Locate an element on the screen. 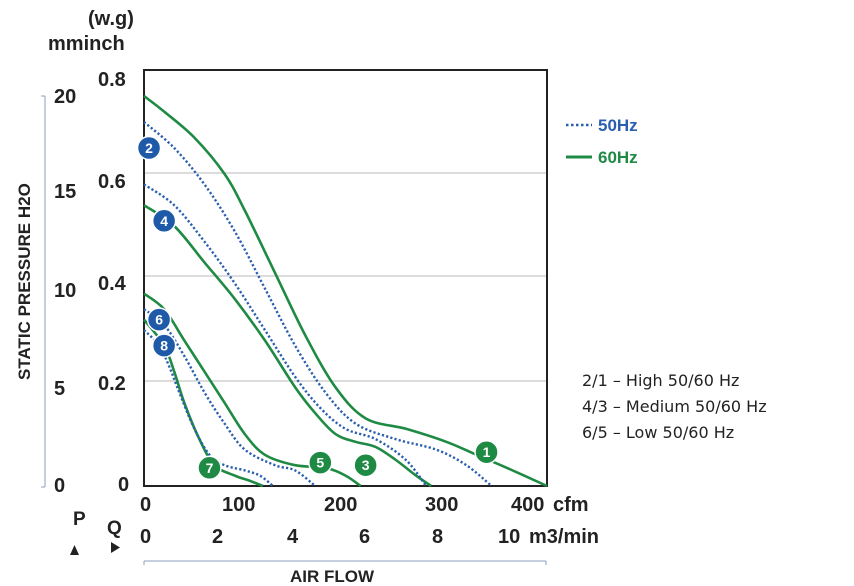  curve-marker-3: 3 is located at coordinates (365, 465).